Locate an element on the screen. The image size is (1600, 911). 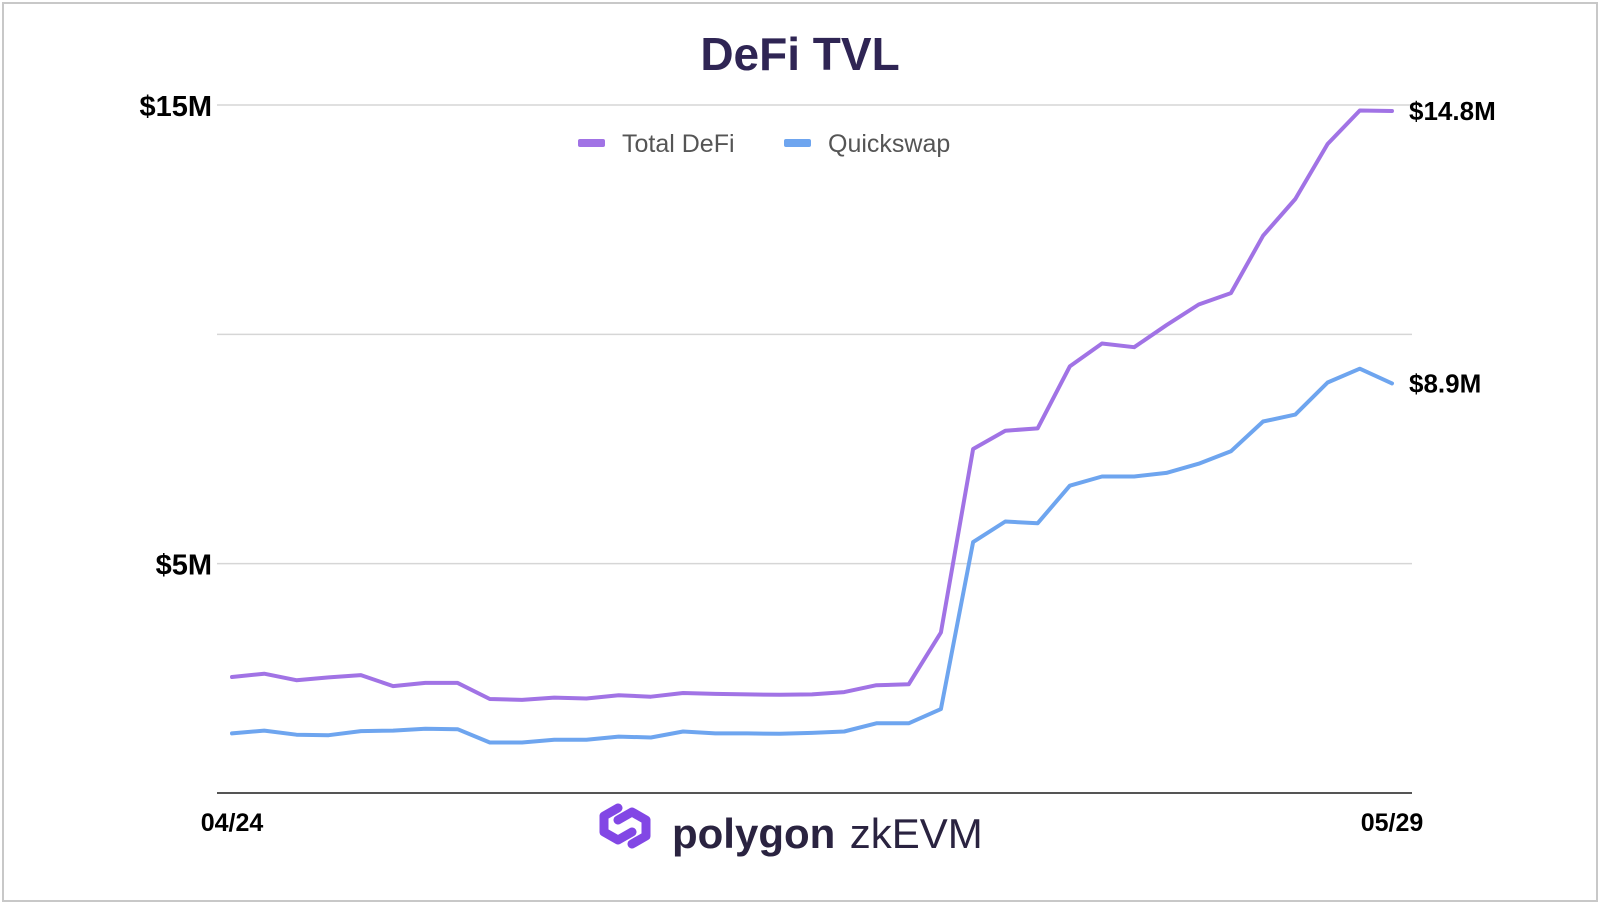
legend: Total DeFi Quickswap is located at coordinates (764, 144).